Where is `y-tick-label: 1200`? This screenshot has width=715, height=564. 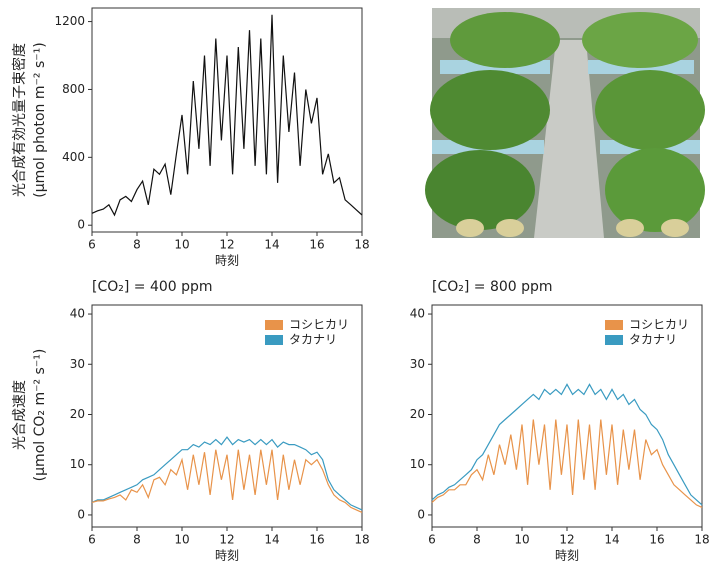 y-tick-label: 1200 is located at coordinates (69, 21).